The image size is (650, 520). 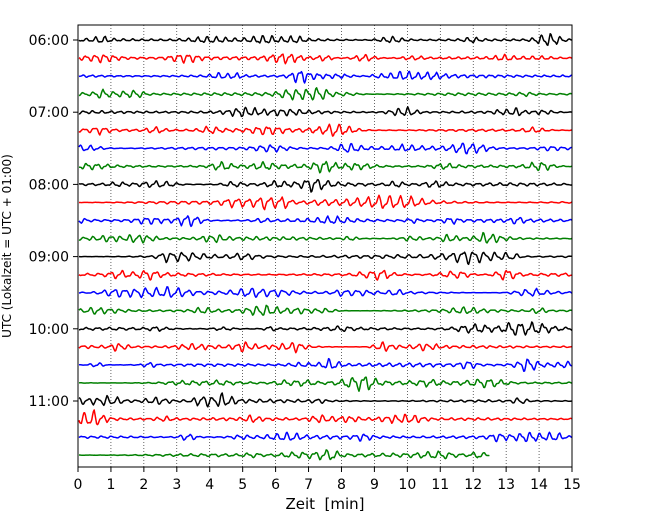 I want to click on y-tick-label: 10:00, so click(x=49, y=330).